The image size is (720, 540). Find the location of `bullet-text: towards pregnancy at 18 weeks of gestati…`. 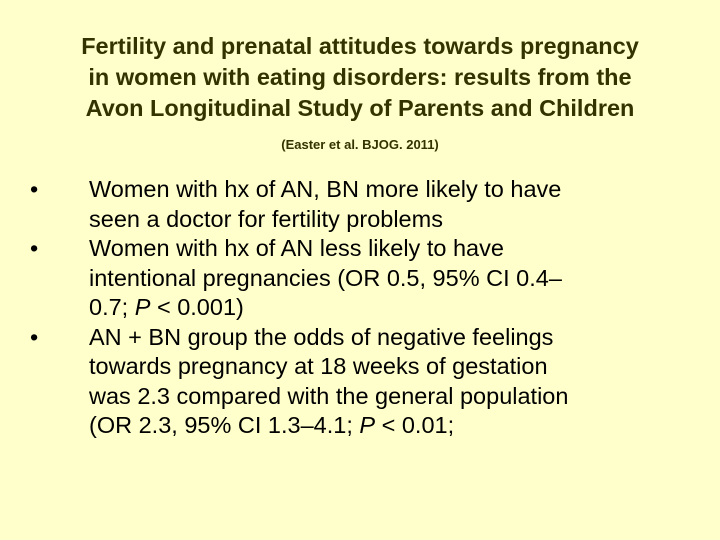

bullet-text: towards pregnancy at 18 weeks of gestati… is located at coordinates (318, 366).